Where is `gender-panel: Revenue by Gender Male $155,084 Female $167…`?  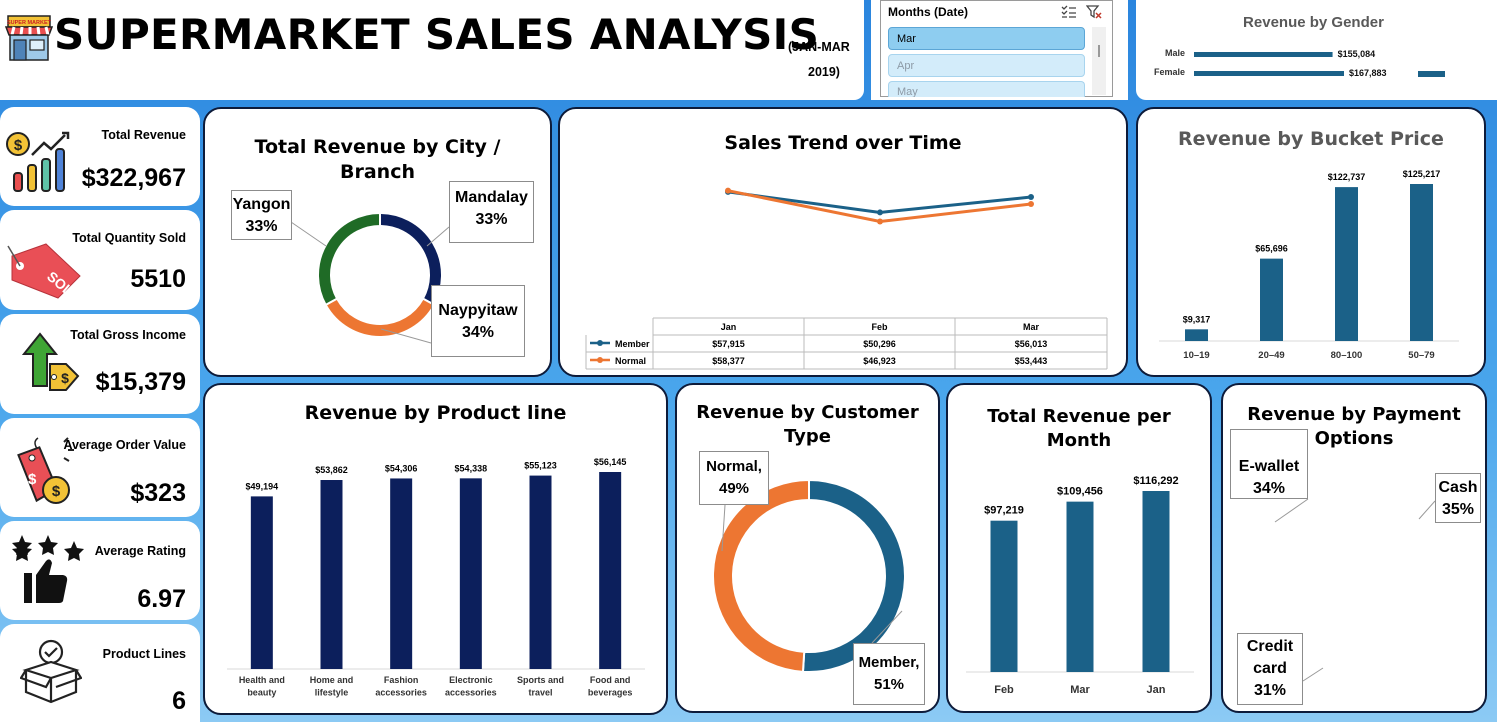
gender-panel: Revenue by Gender Male $155,084 Female $167… is located at coordinates (1316, 50).